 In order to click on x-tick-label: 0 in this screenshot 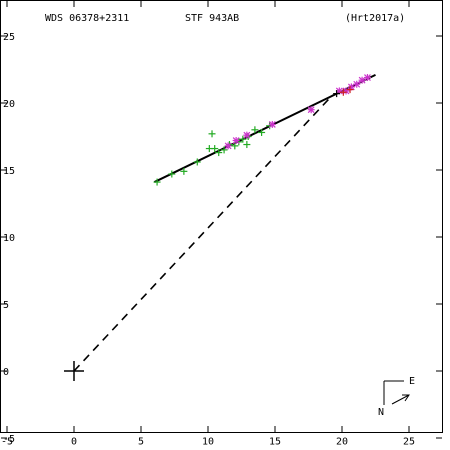, I will do `click(74, 441)`.